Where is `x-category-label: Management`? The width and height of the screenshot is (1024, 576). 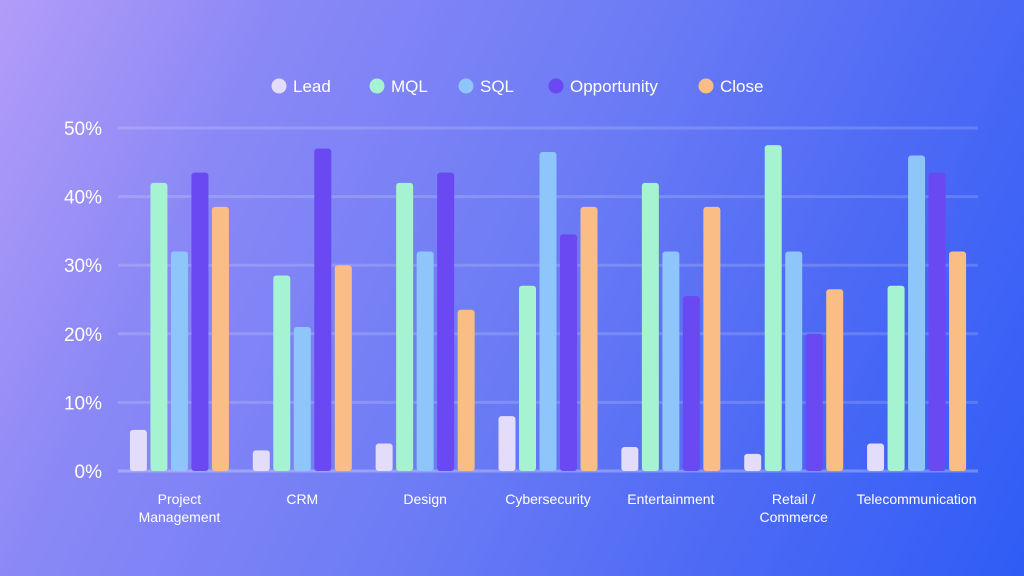 x-category-label: Management is located at coordinates (180, 517).